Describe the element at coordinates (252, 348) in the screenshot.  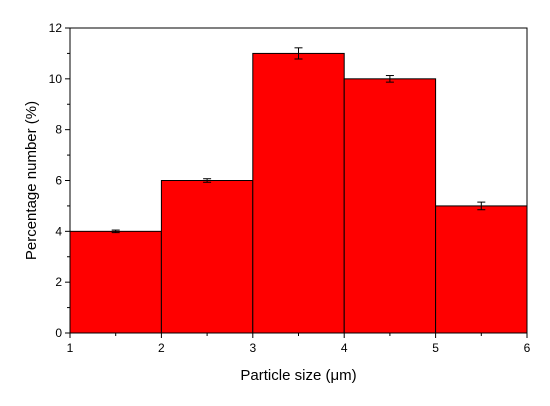
I see `x-tick-label: 3` at that location.